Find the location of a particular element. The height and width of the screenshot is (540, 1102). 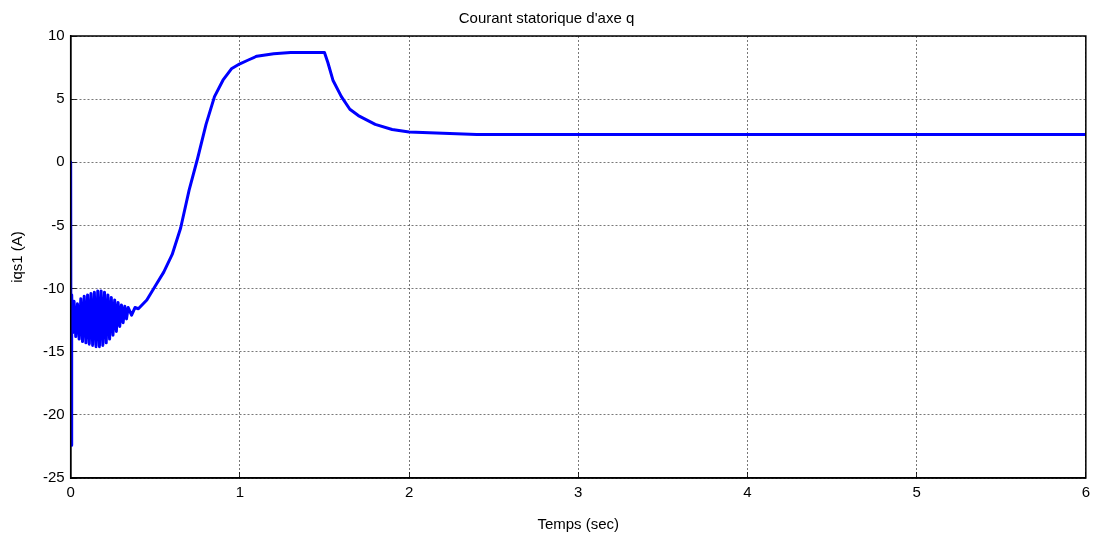

y-tick-label: -10 is located at coordinates (53, 287).